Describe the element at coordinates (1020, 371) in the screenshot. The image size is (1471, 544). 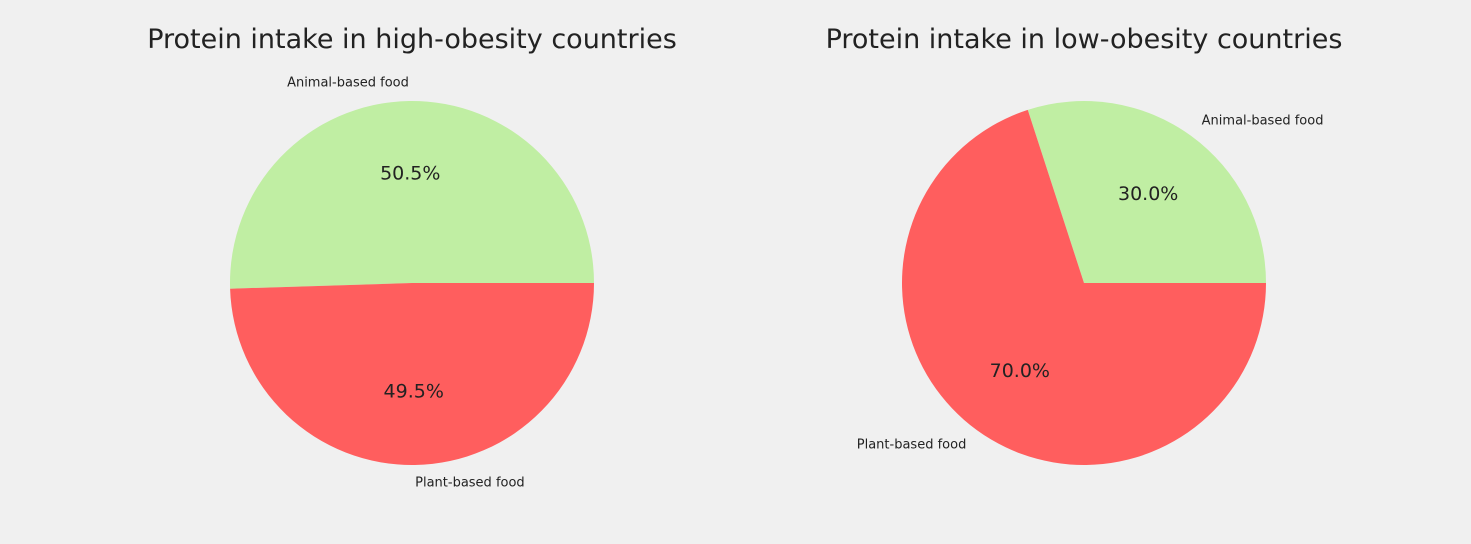
I see `pct-label-low-obesity-plant-based-food: 70.0%` at that location.